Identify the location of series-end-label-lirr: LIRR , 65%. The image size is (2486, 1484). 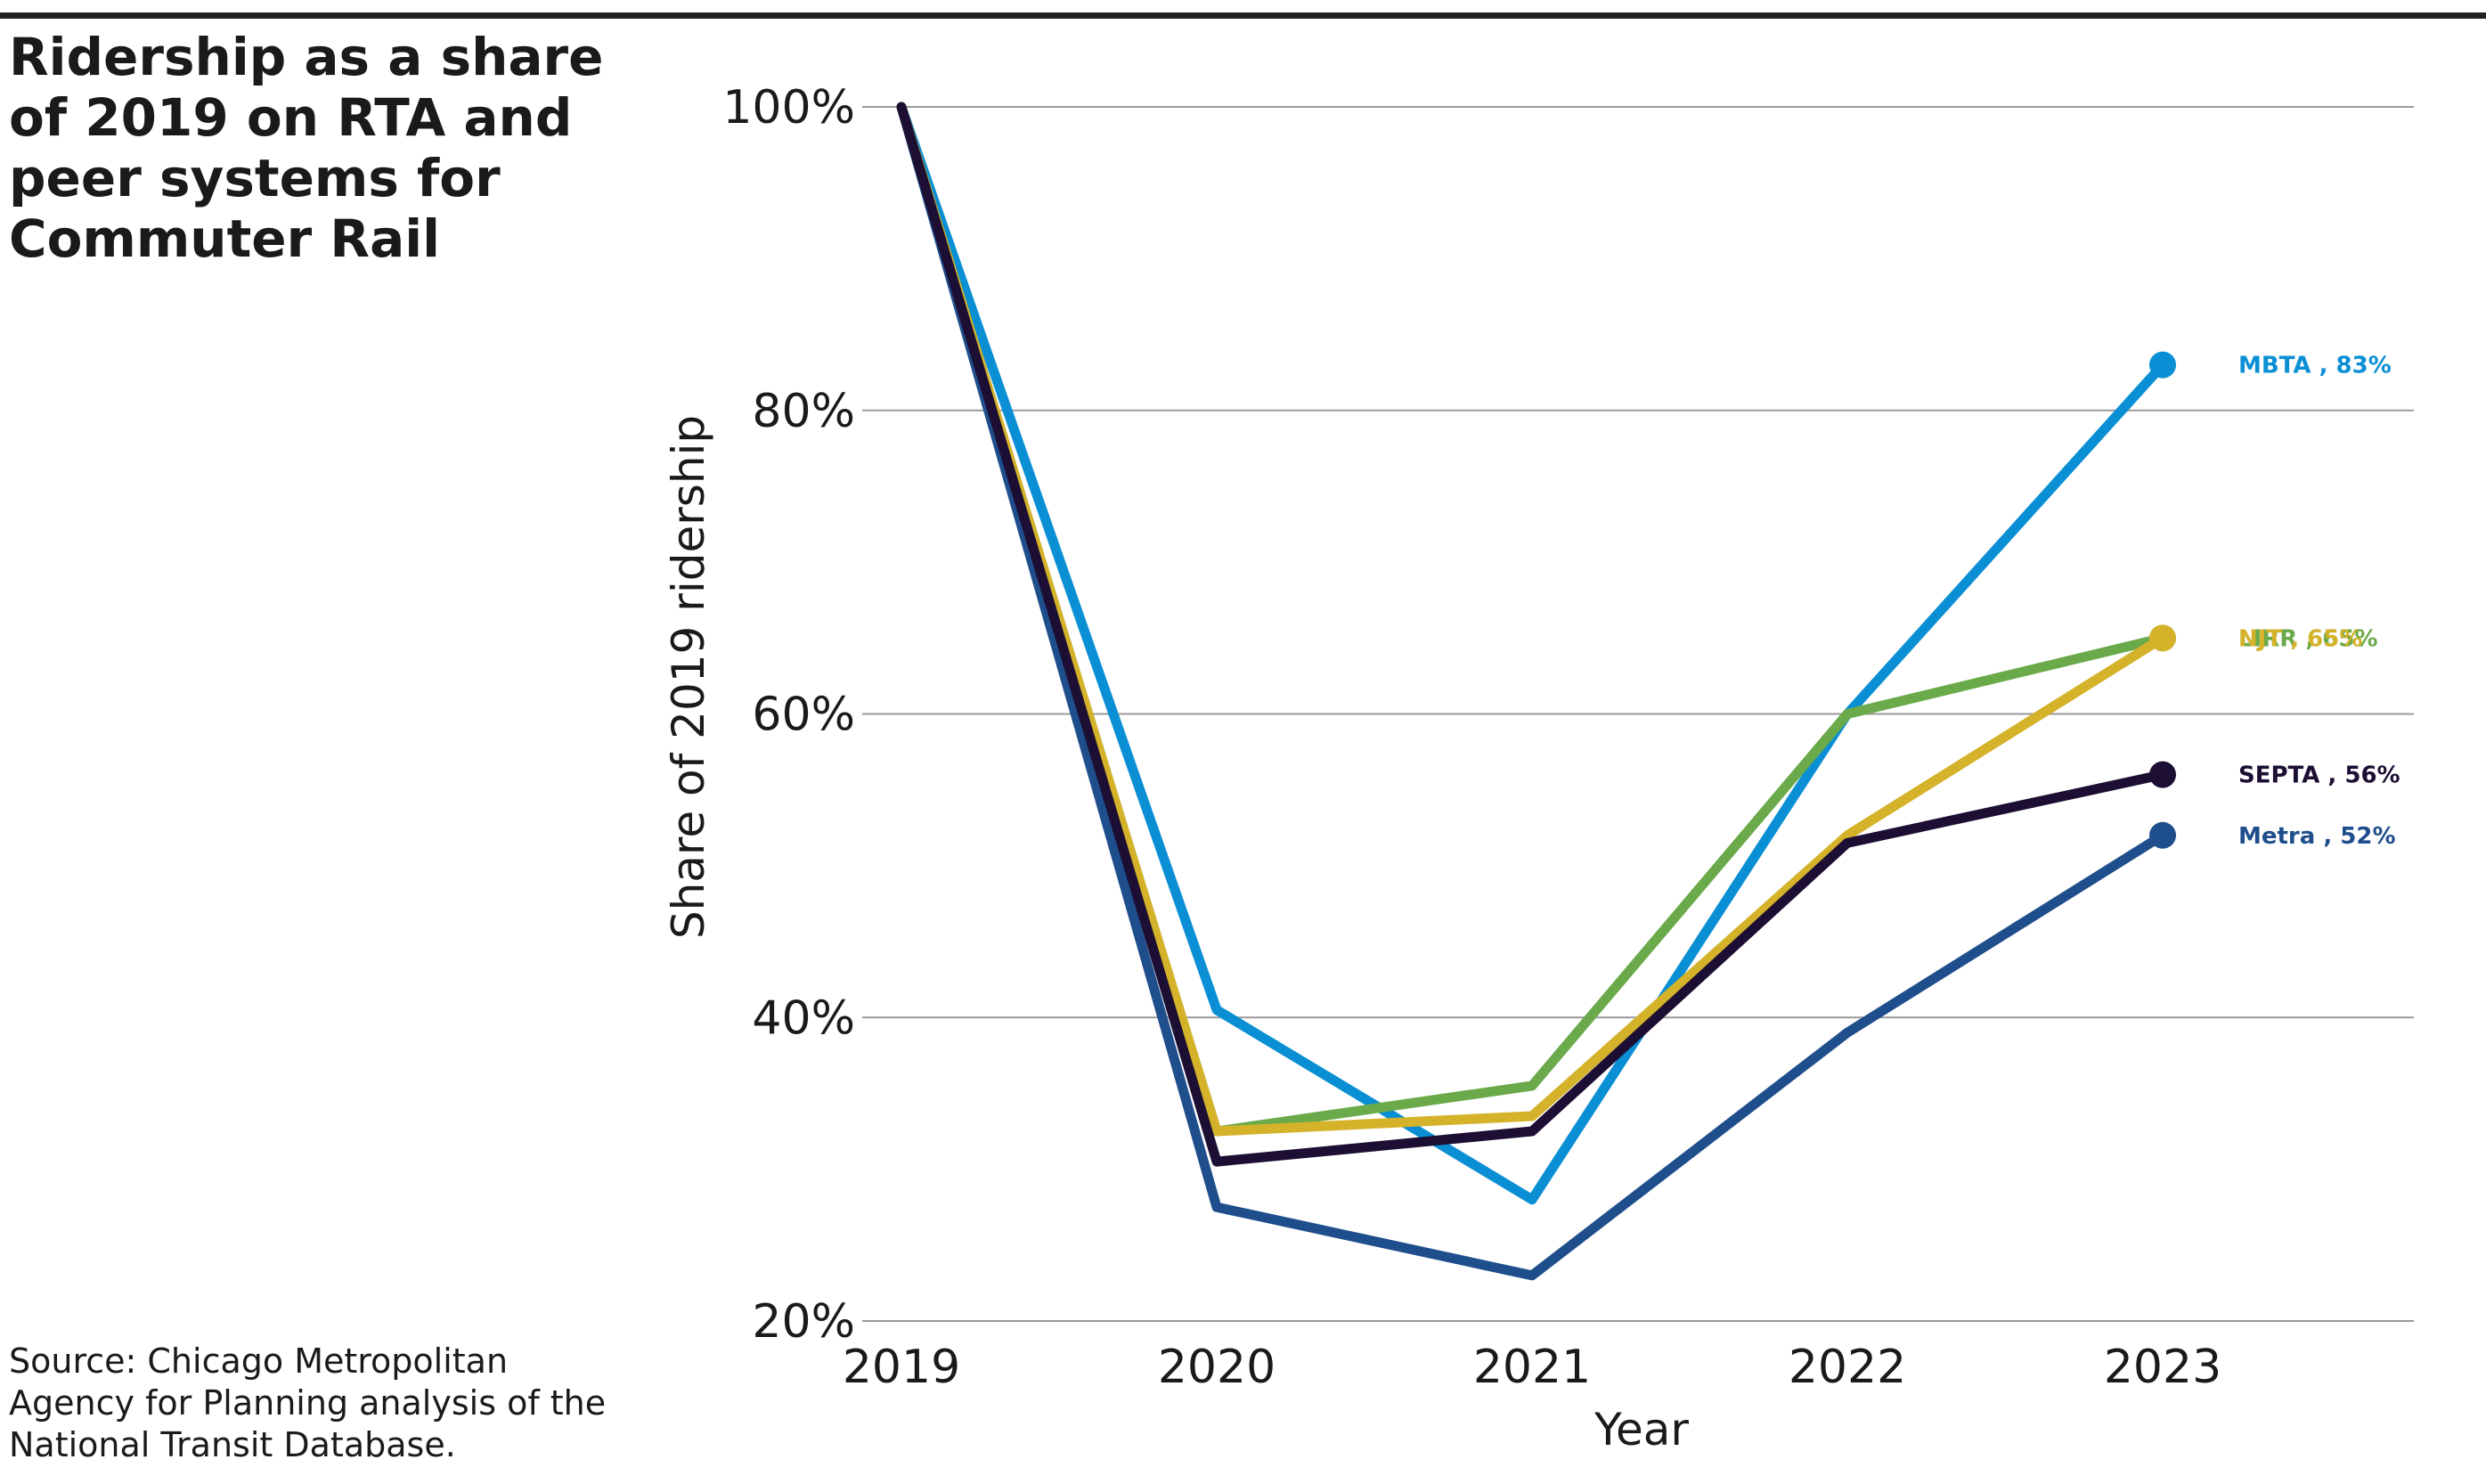
(2308, 638).